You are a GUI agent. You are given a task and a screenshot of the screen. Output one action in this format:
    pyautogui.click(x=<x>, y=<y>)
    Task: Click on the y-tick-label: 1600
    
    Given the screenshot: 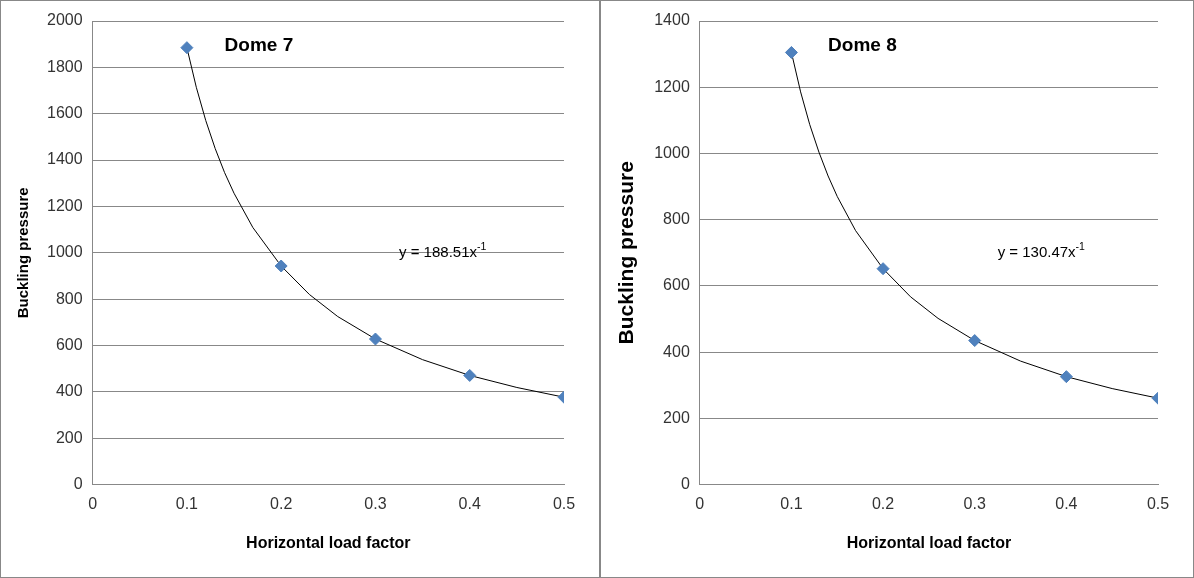 What is the action you would take?
    pyautogui.click(x=65, y=113)
    